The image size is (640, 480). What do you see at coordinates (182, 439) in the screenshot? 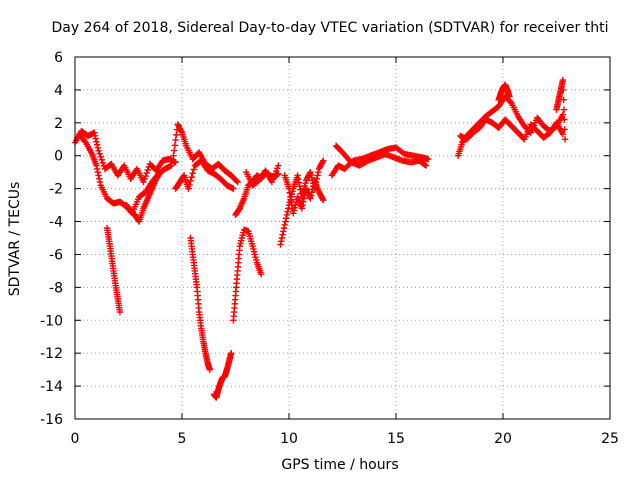
I see `x-tick-label: 5` at bounding box center [182, 439].